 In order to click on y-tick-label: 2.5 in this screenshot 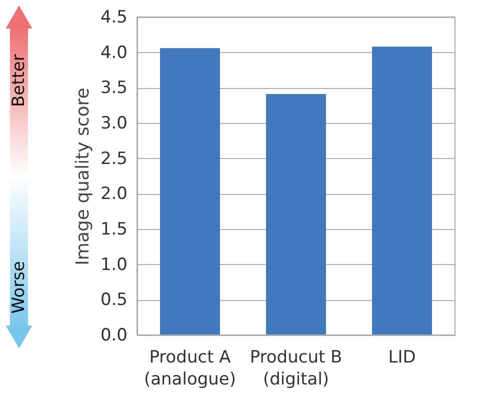, I will do `click(114, 158)`.